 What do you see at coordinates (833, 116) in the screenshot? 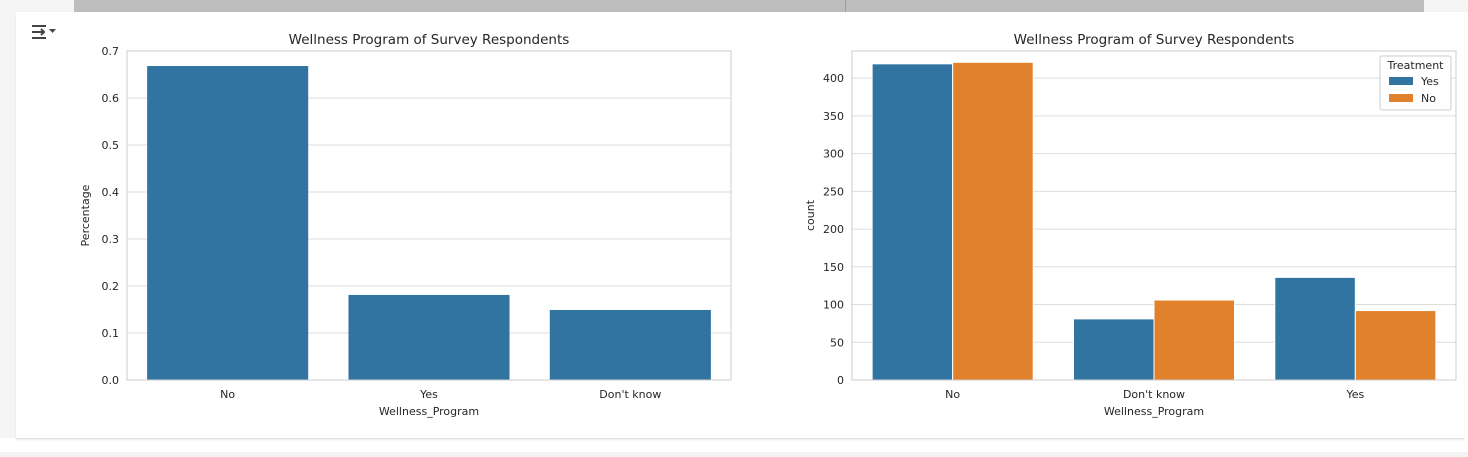
I see `y-tick-label: 350` at bounding box center [833, 116].